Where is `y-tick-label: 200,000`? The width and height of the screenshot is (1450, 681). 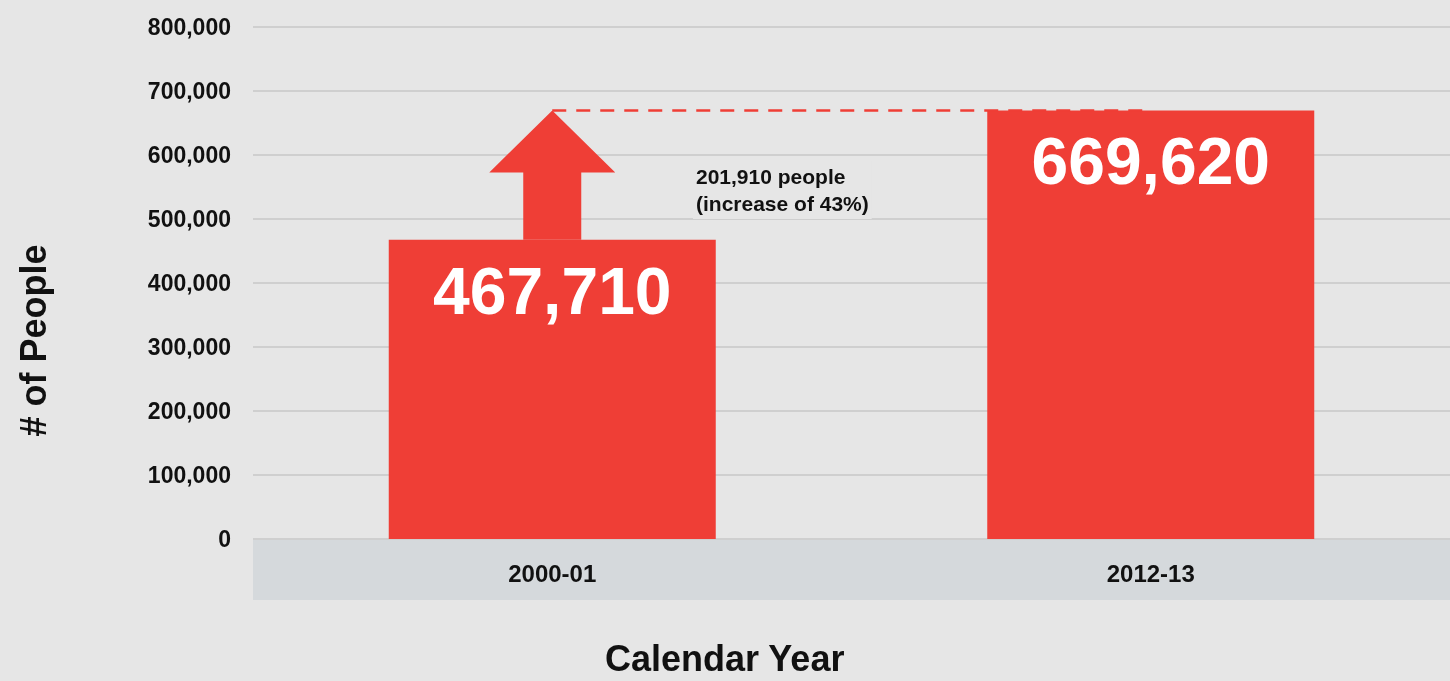 y-tick-label: 200,000 is located at coordinates (189, 411).